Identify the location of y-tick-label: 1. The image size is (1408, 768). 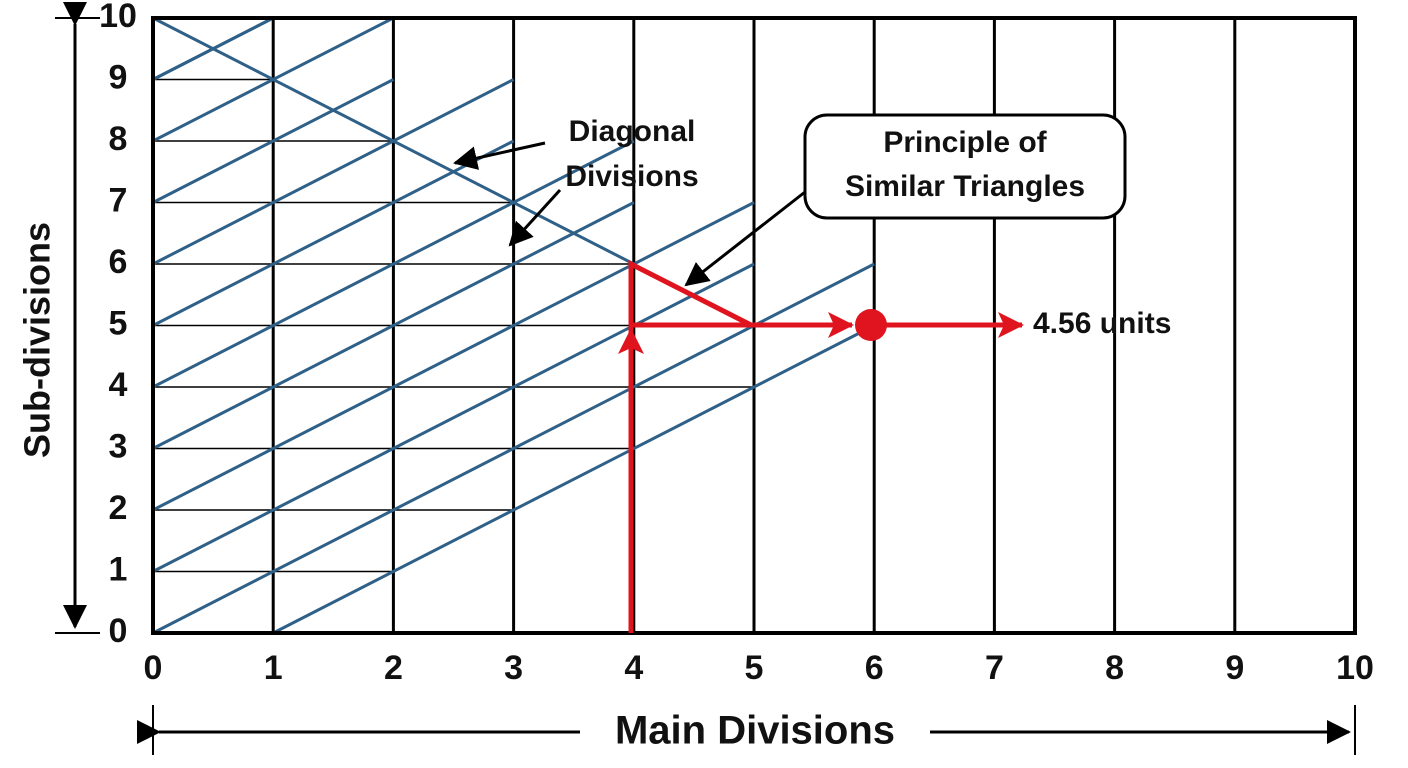
(118, 569).